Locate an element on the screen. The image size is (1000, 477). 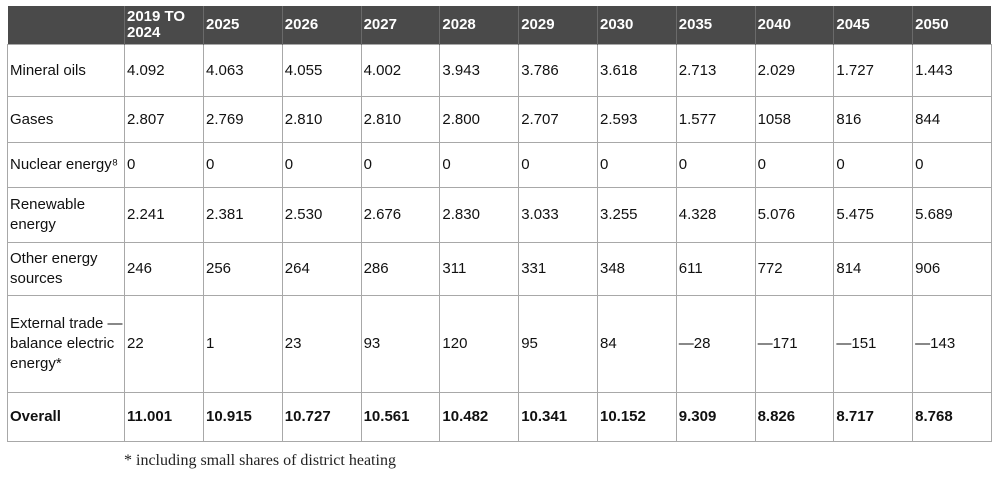
row-label-cell: Overall is located at coordinates (66, 417).